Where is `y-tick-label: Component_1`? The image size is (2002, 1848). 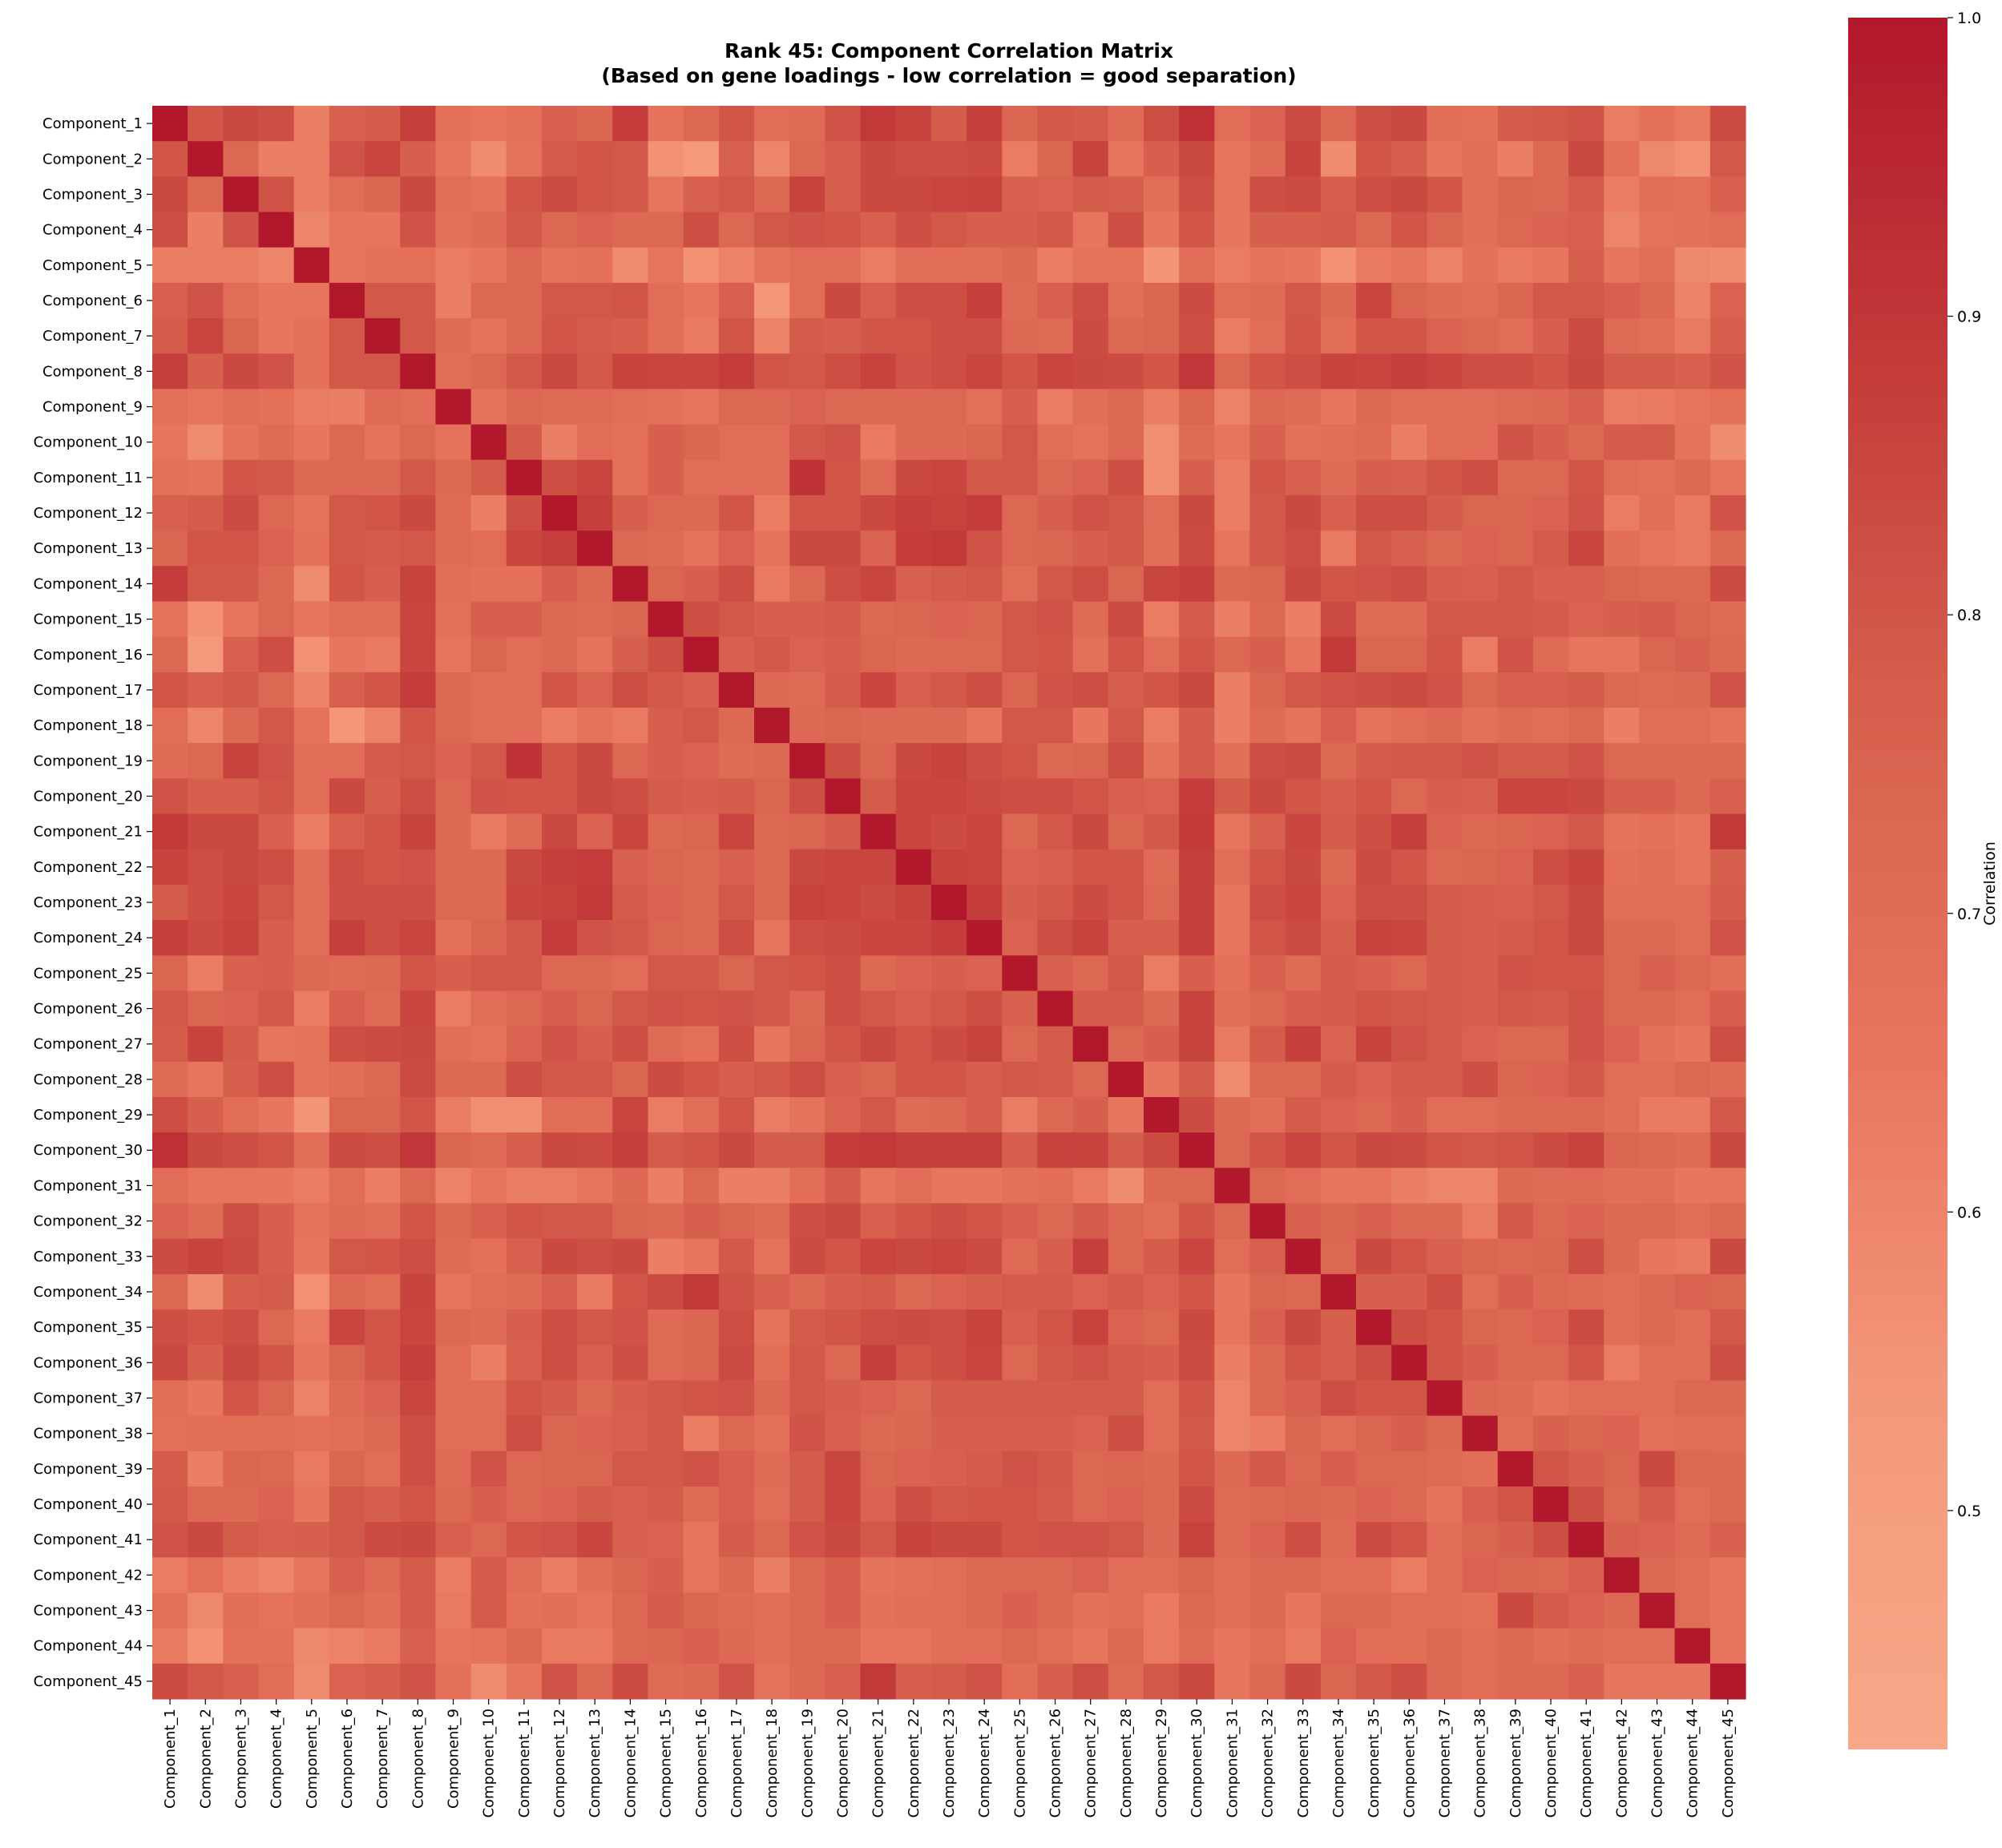 y-tick-label: Component_1 is located at coordinates (92, 123).